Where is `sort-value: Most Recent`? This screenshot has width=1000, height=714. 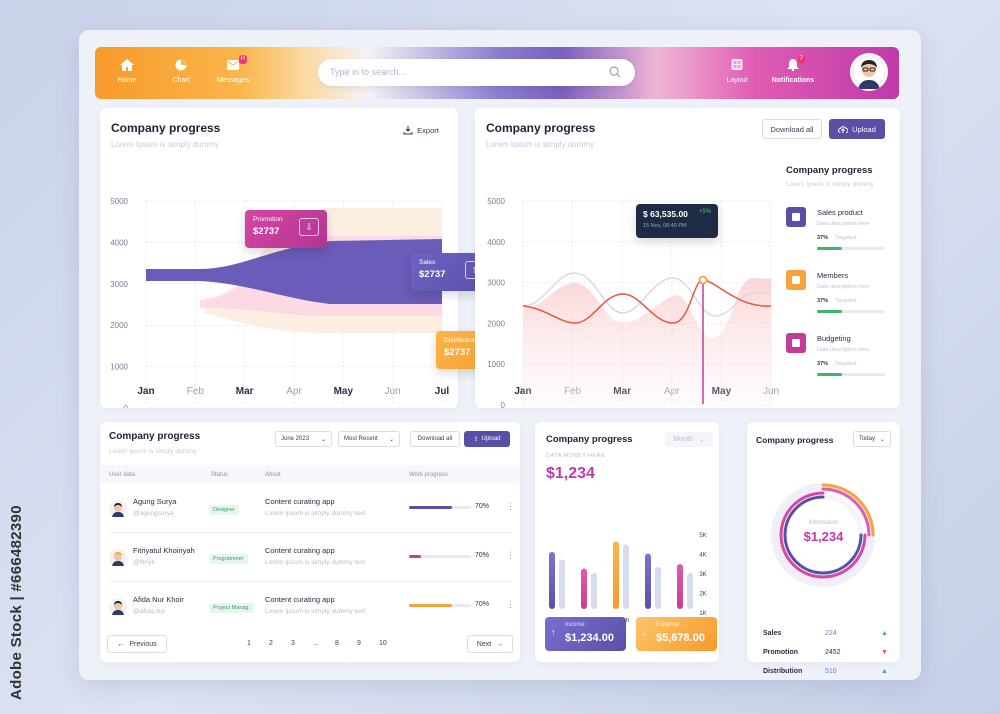
sort-value: Most Recent is located at coordinates (361, 439).